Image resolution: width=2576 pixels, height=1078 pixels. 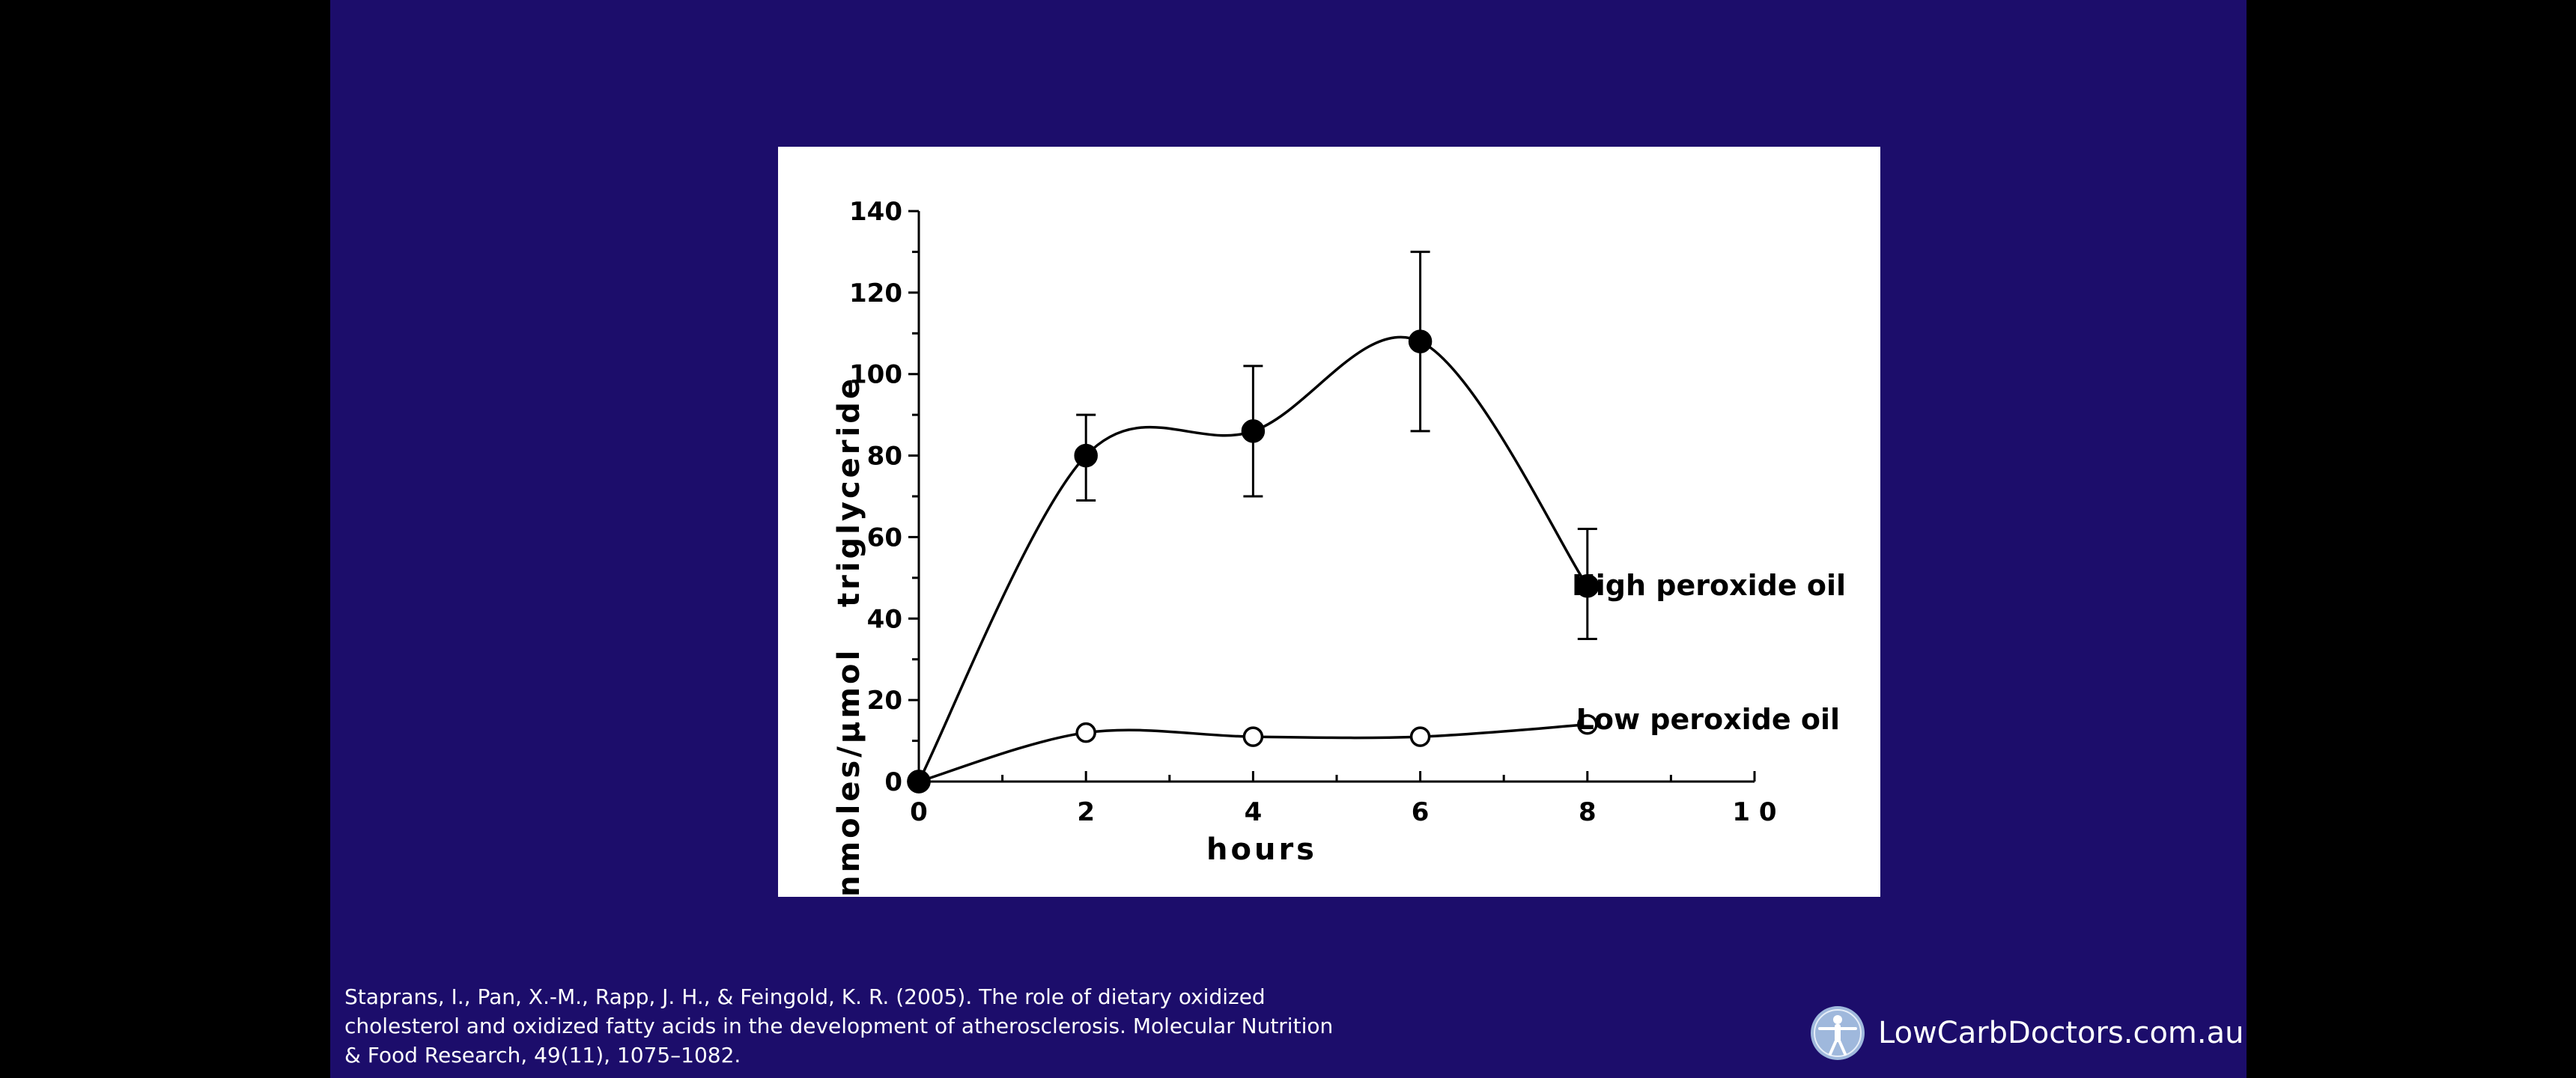 I want to click on y-tick-label: 120, so click(x=875, y=293).